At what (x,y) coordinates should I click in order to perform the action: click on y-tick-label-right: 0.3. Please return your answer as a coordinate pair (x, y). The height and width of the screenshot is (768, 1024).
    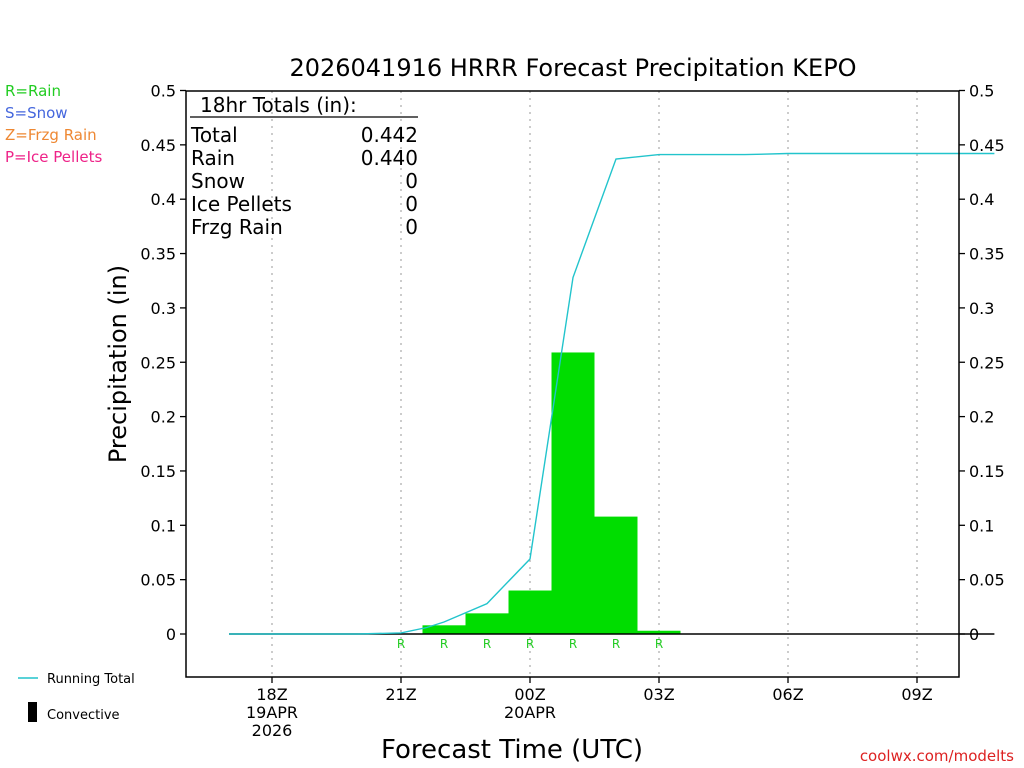
    Looking at the image, I should click on (981, 308).